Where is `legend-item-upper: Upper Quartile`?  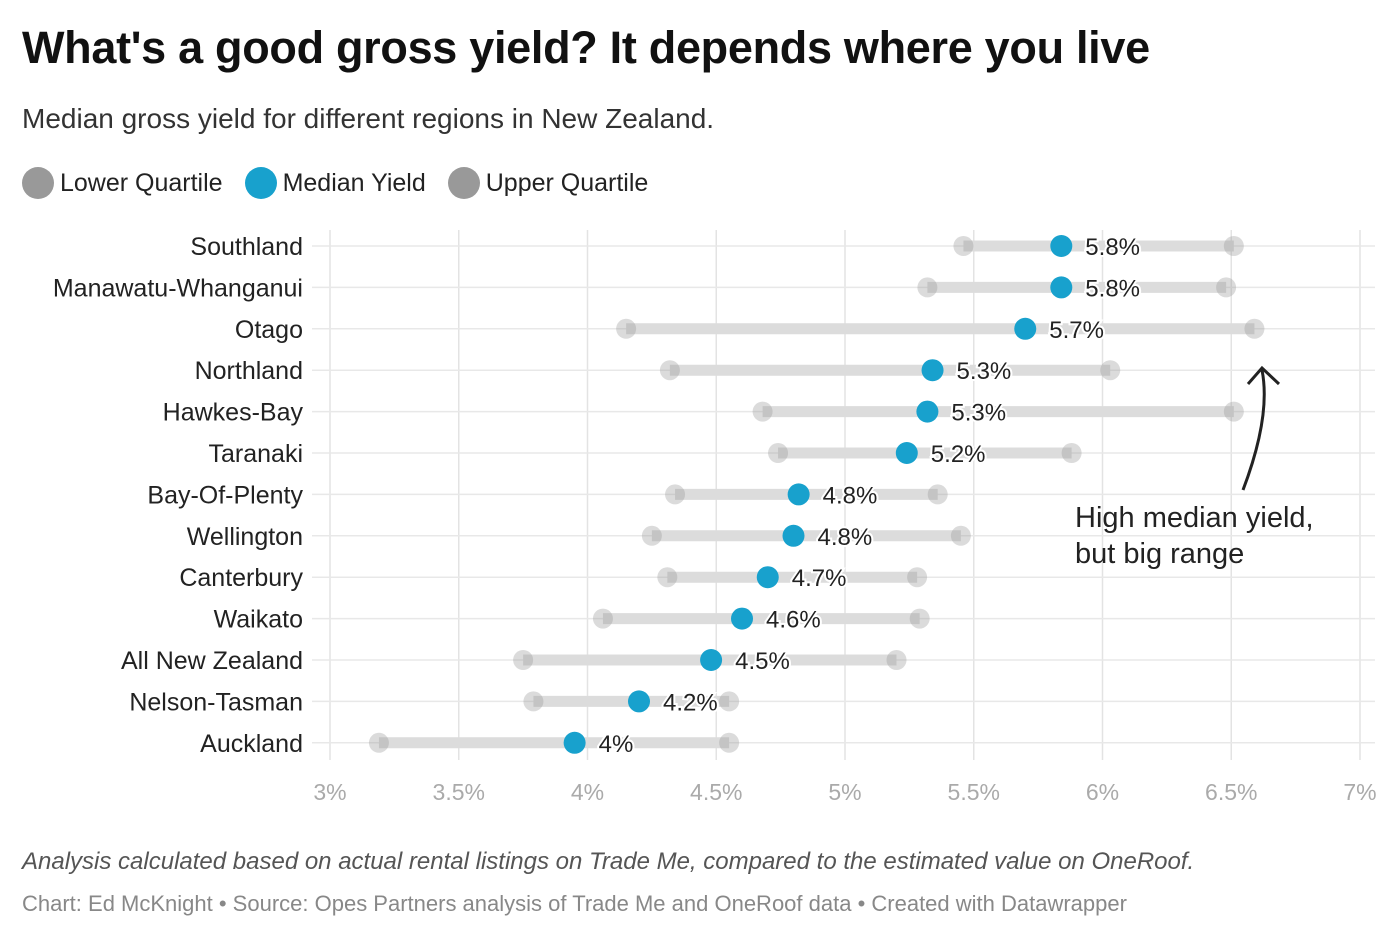
legend-item-upper: Upper Quartile is located at coordinates (548, 183).